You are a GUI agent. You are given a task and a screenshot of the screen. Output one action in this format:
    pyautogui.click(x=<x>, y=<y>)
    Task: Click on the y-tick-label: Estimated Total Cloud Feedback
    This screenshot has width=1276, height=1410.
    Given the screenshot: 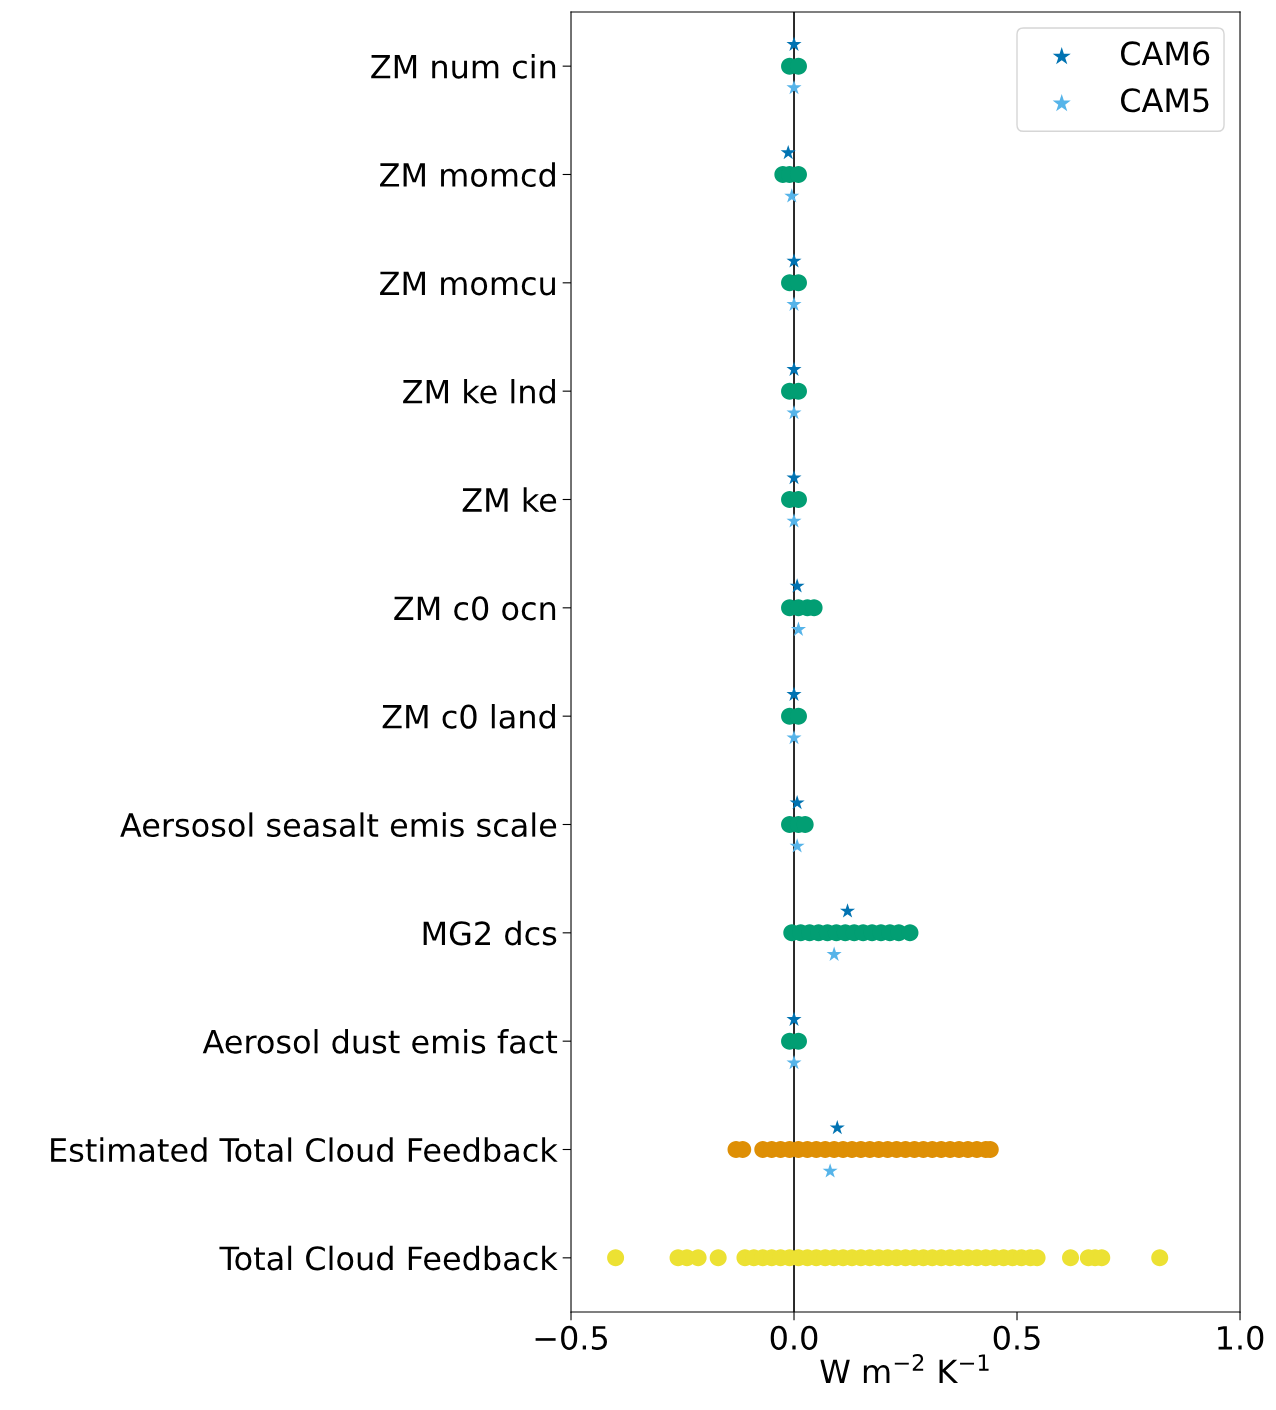 What is the action you would take?
    pyautogui.click(x=304, y=1150)
    